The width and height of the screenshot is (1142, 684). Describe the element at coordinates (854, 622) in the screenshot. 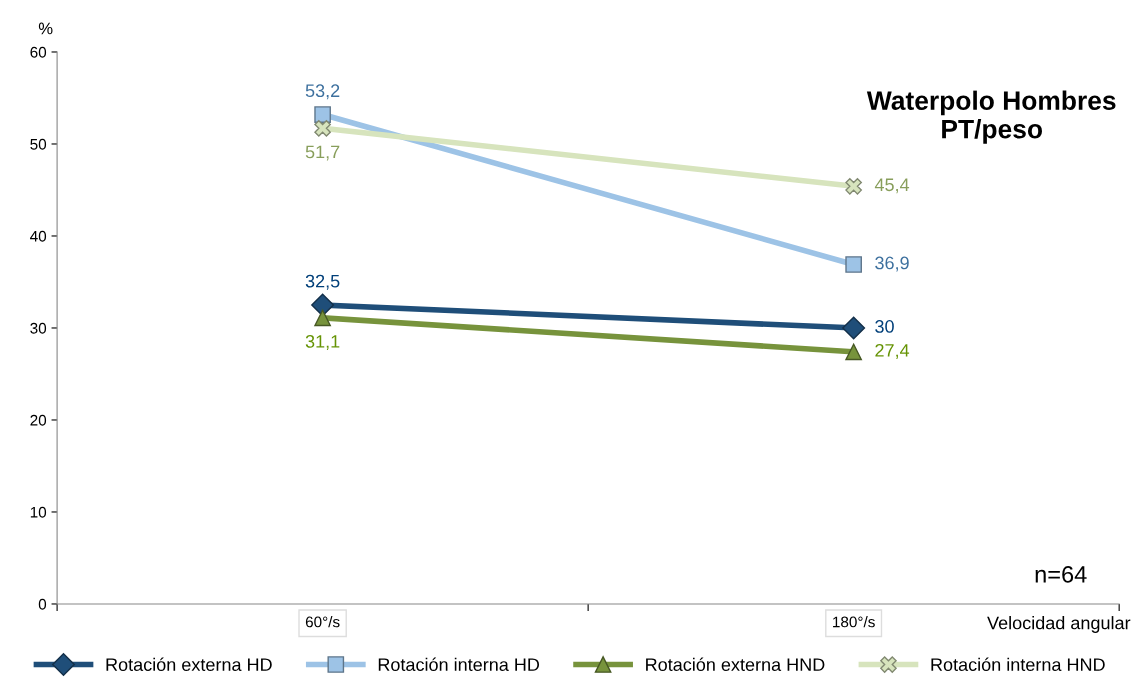

I see `x-tick-label: 180°/s` at that location.